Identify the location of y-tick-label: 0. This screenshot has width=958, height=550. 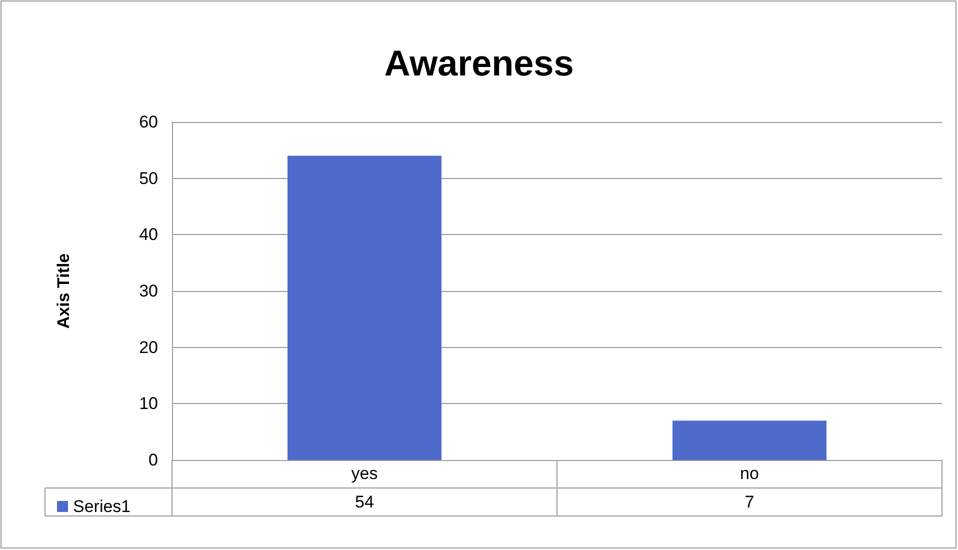
(153, 460).